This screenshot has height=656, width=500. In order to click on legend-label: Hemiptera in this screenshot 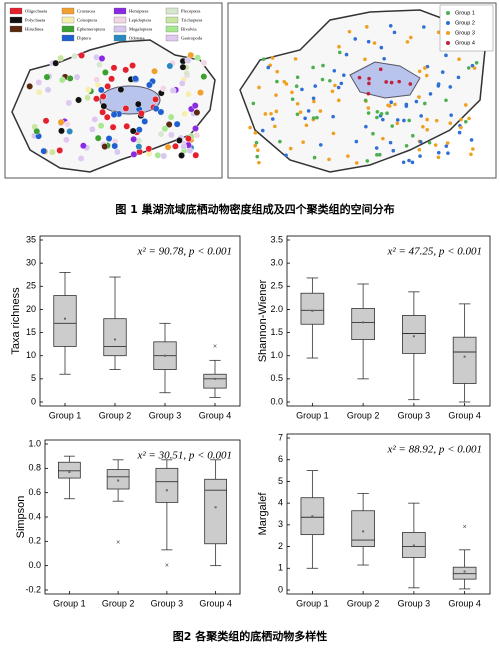, I will do `click(138, 11)`.